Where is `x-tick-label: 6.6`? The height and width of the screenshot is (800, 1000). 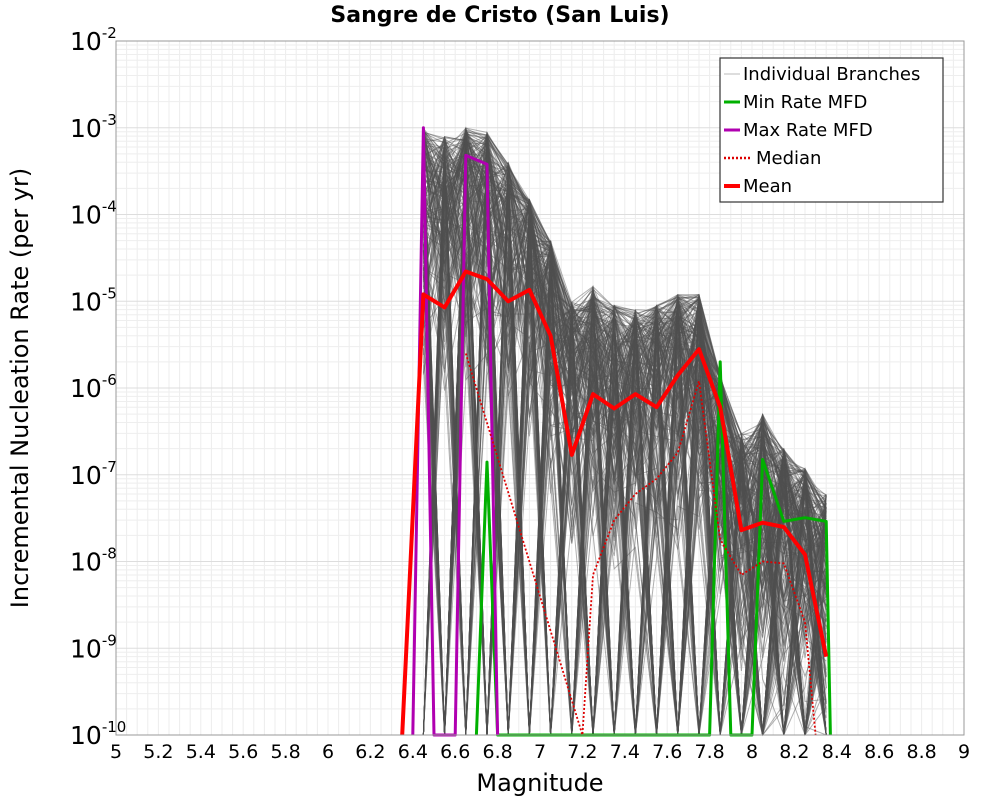
x-tick-label: 6.6 is located at coordinates (455, 752).